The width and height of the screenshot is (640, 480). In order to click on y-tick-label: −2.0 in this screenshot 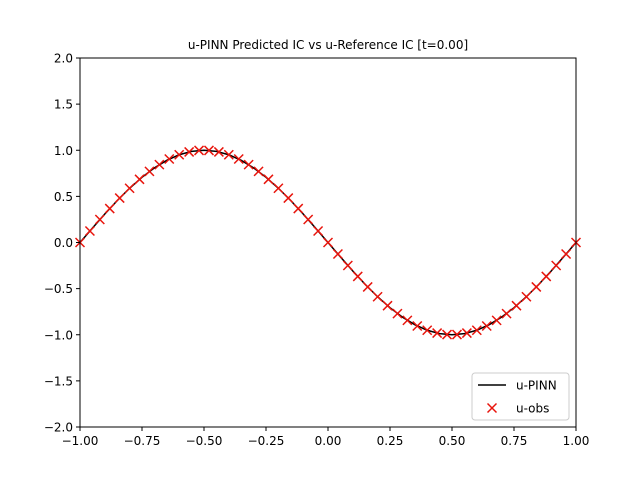, I will do `click(58, 428)`.